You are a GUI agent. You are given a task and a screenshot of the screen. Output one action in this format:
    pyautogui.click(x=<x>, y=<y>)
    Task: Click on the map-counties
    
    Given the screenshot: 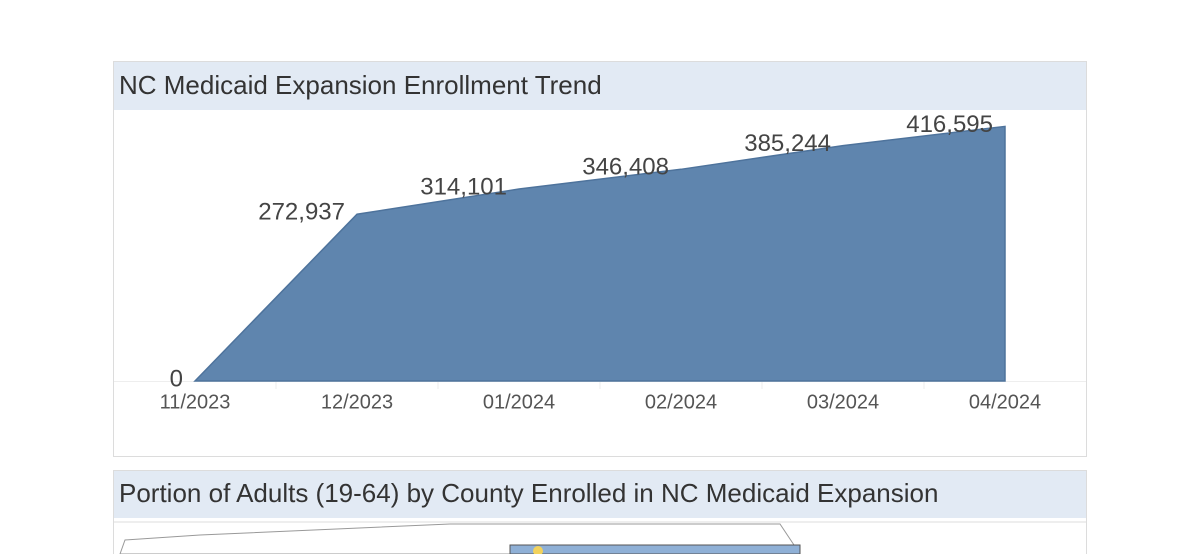 What is the action you would take?
    pyautogui.click(x=655, y=549)
    